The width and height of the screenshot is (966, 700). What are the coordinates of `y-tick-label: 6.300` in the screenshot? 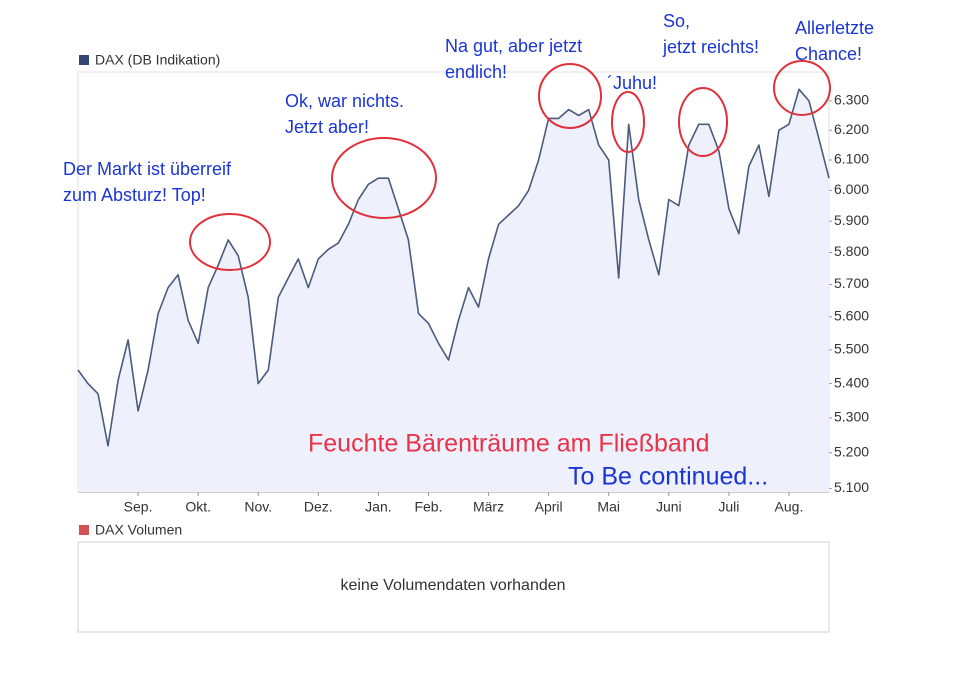 It's located at (851, 100).